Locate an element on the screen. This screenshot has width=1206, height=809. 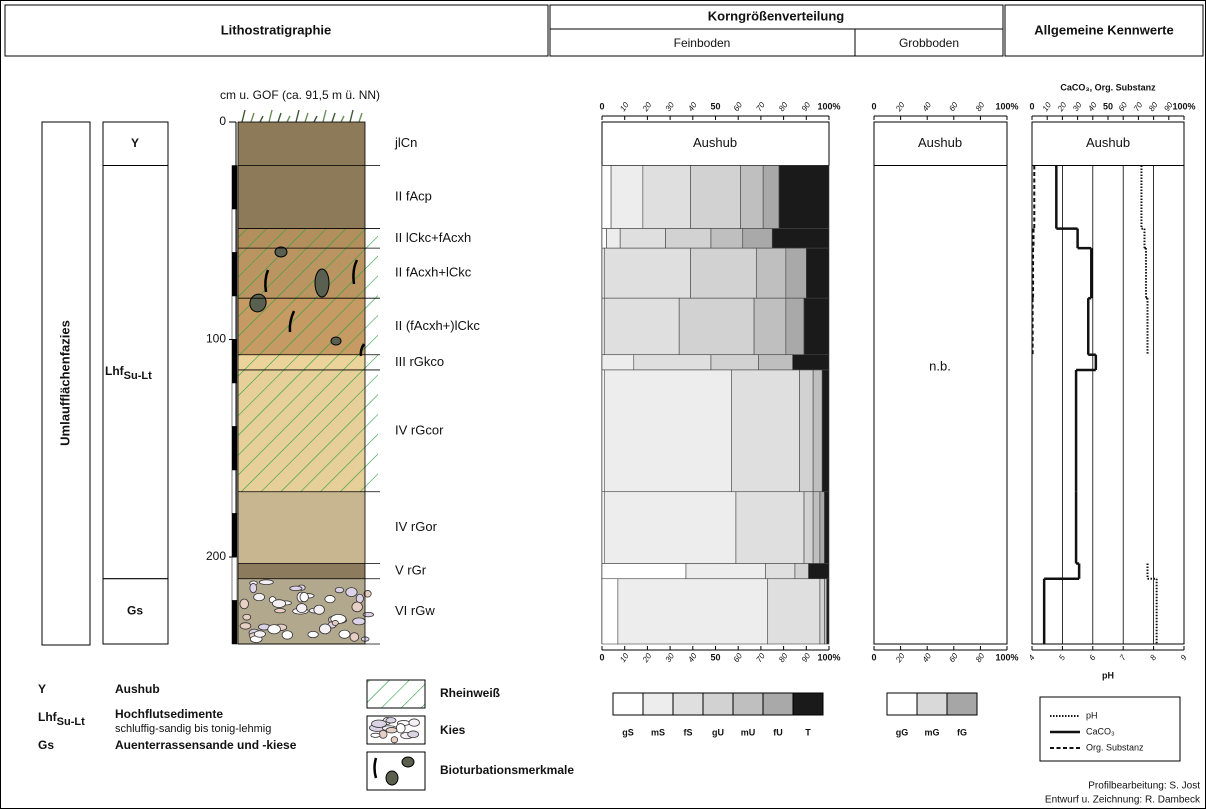
legend-label: gS is located at coordinates (628, 732).